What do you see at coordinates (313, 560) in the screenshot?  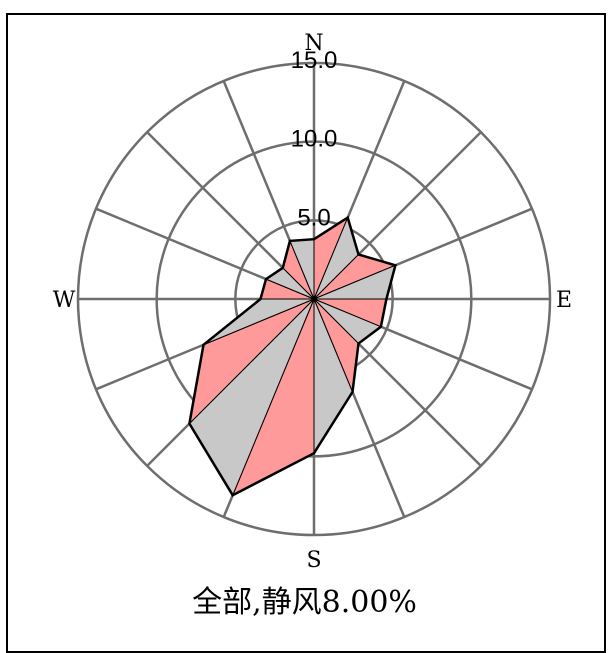 I see `compass-south-label: S` at bounding box center [313, 560].